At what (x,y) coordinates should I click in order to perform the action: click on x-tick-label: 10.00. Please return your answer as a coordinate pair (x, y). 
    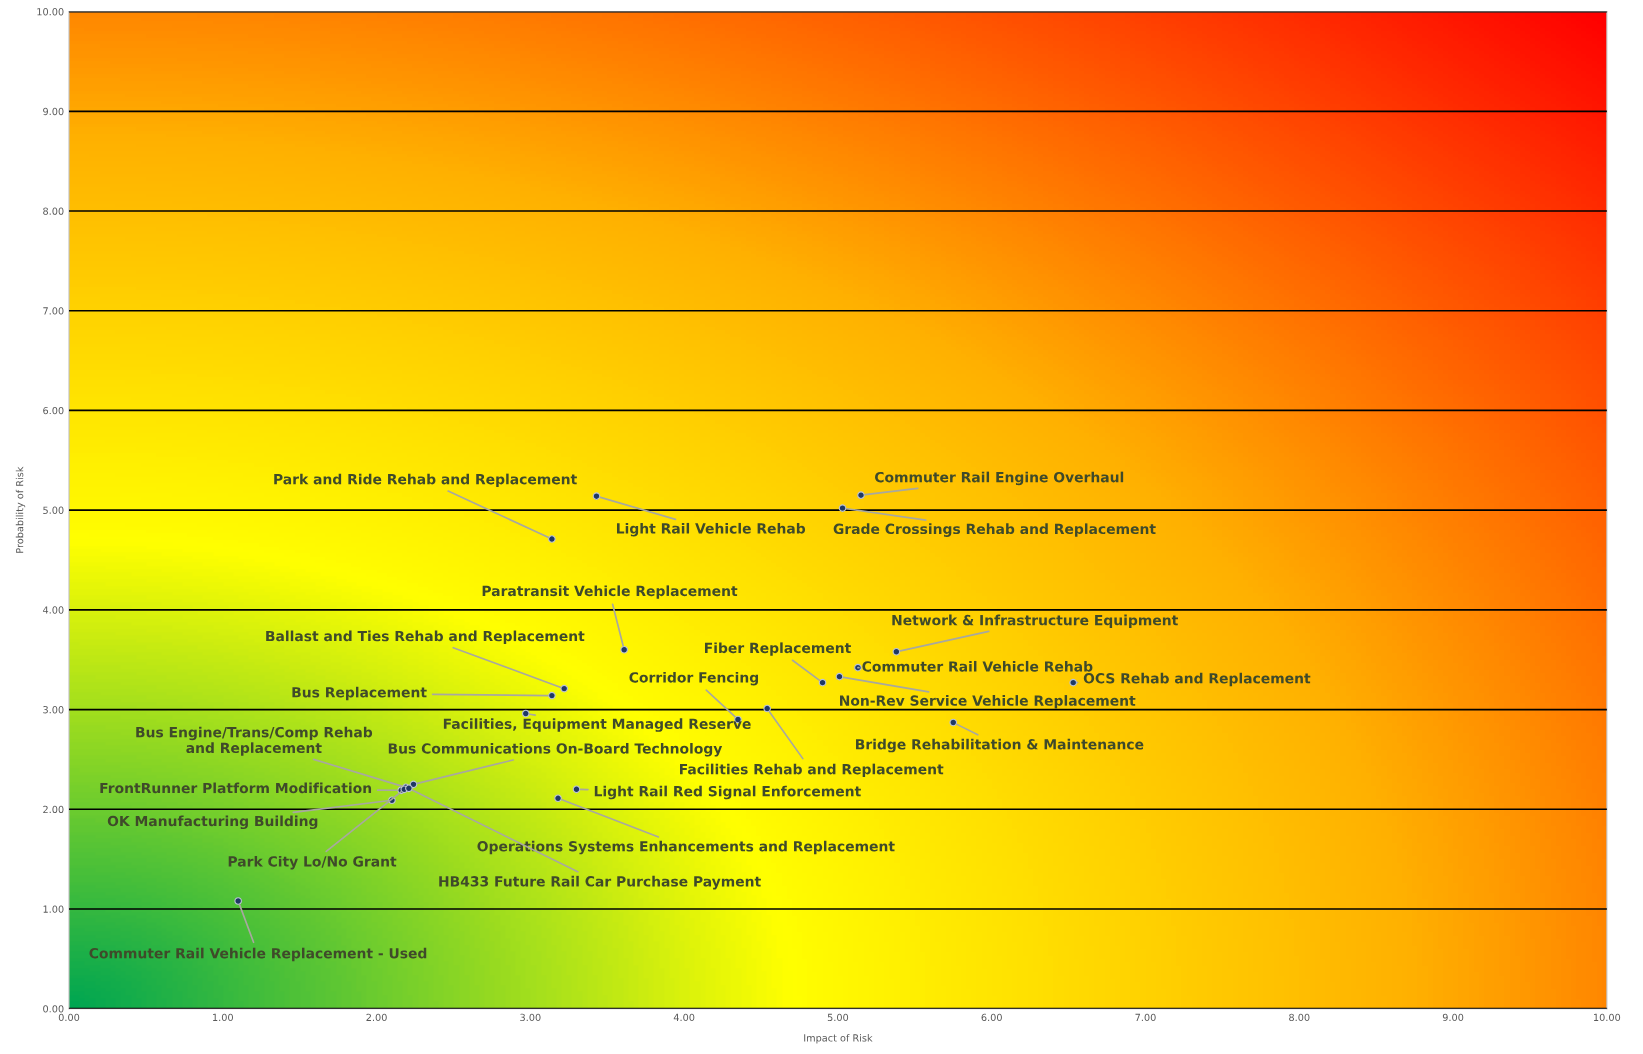
    Looking at the image, I should click on (1607, 1017).